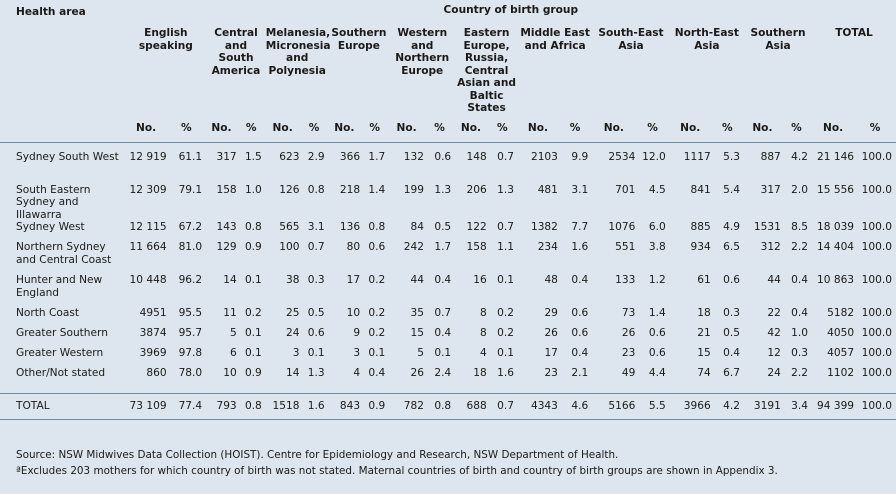 The image size is (896, 494). What do you see at coordinates (316, 189) in the screenshot?
I see `percent-cell: 0.8` at bounding box center [316, 189].